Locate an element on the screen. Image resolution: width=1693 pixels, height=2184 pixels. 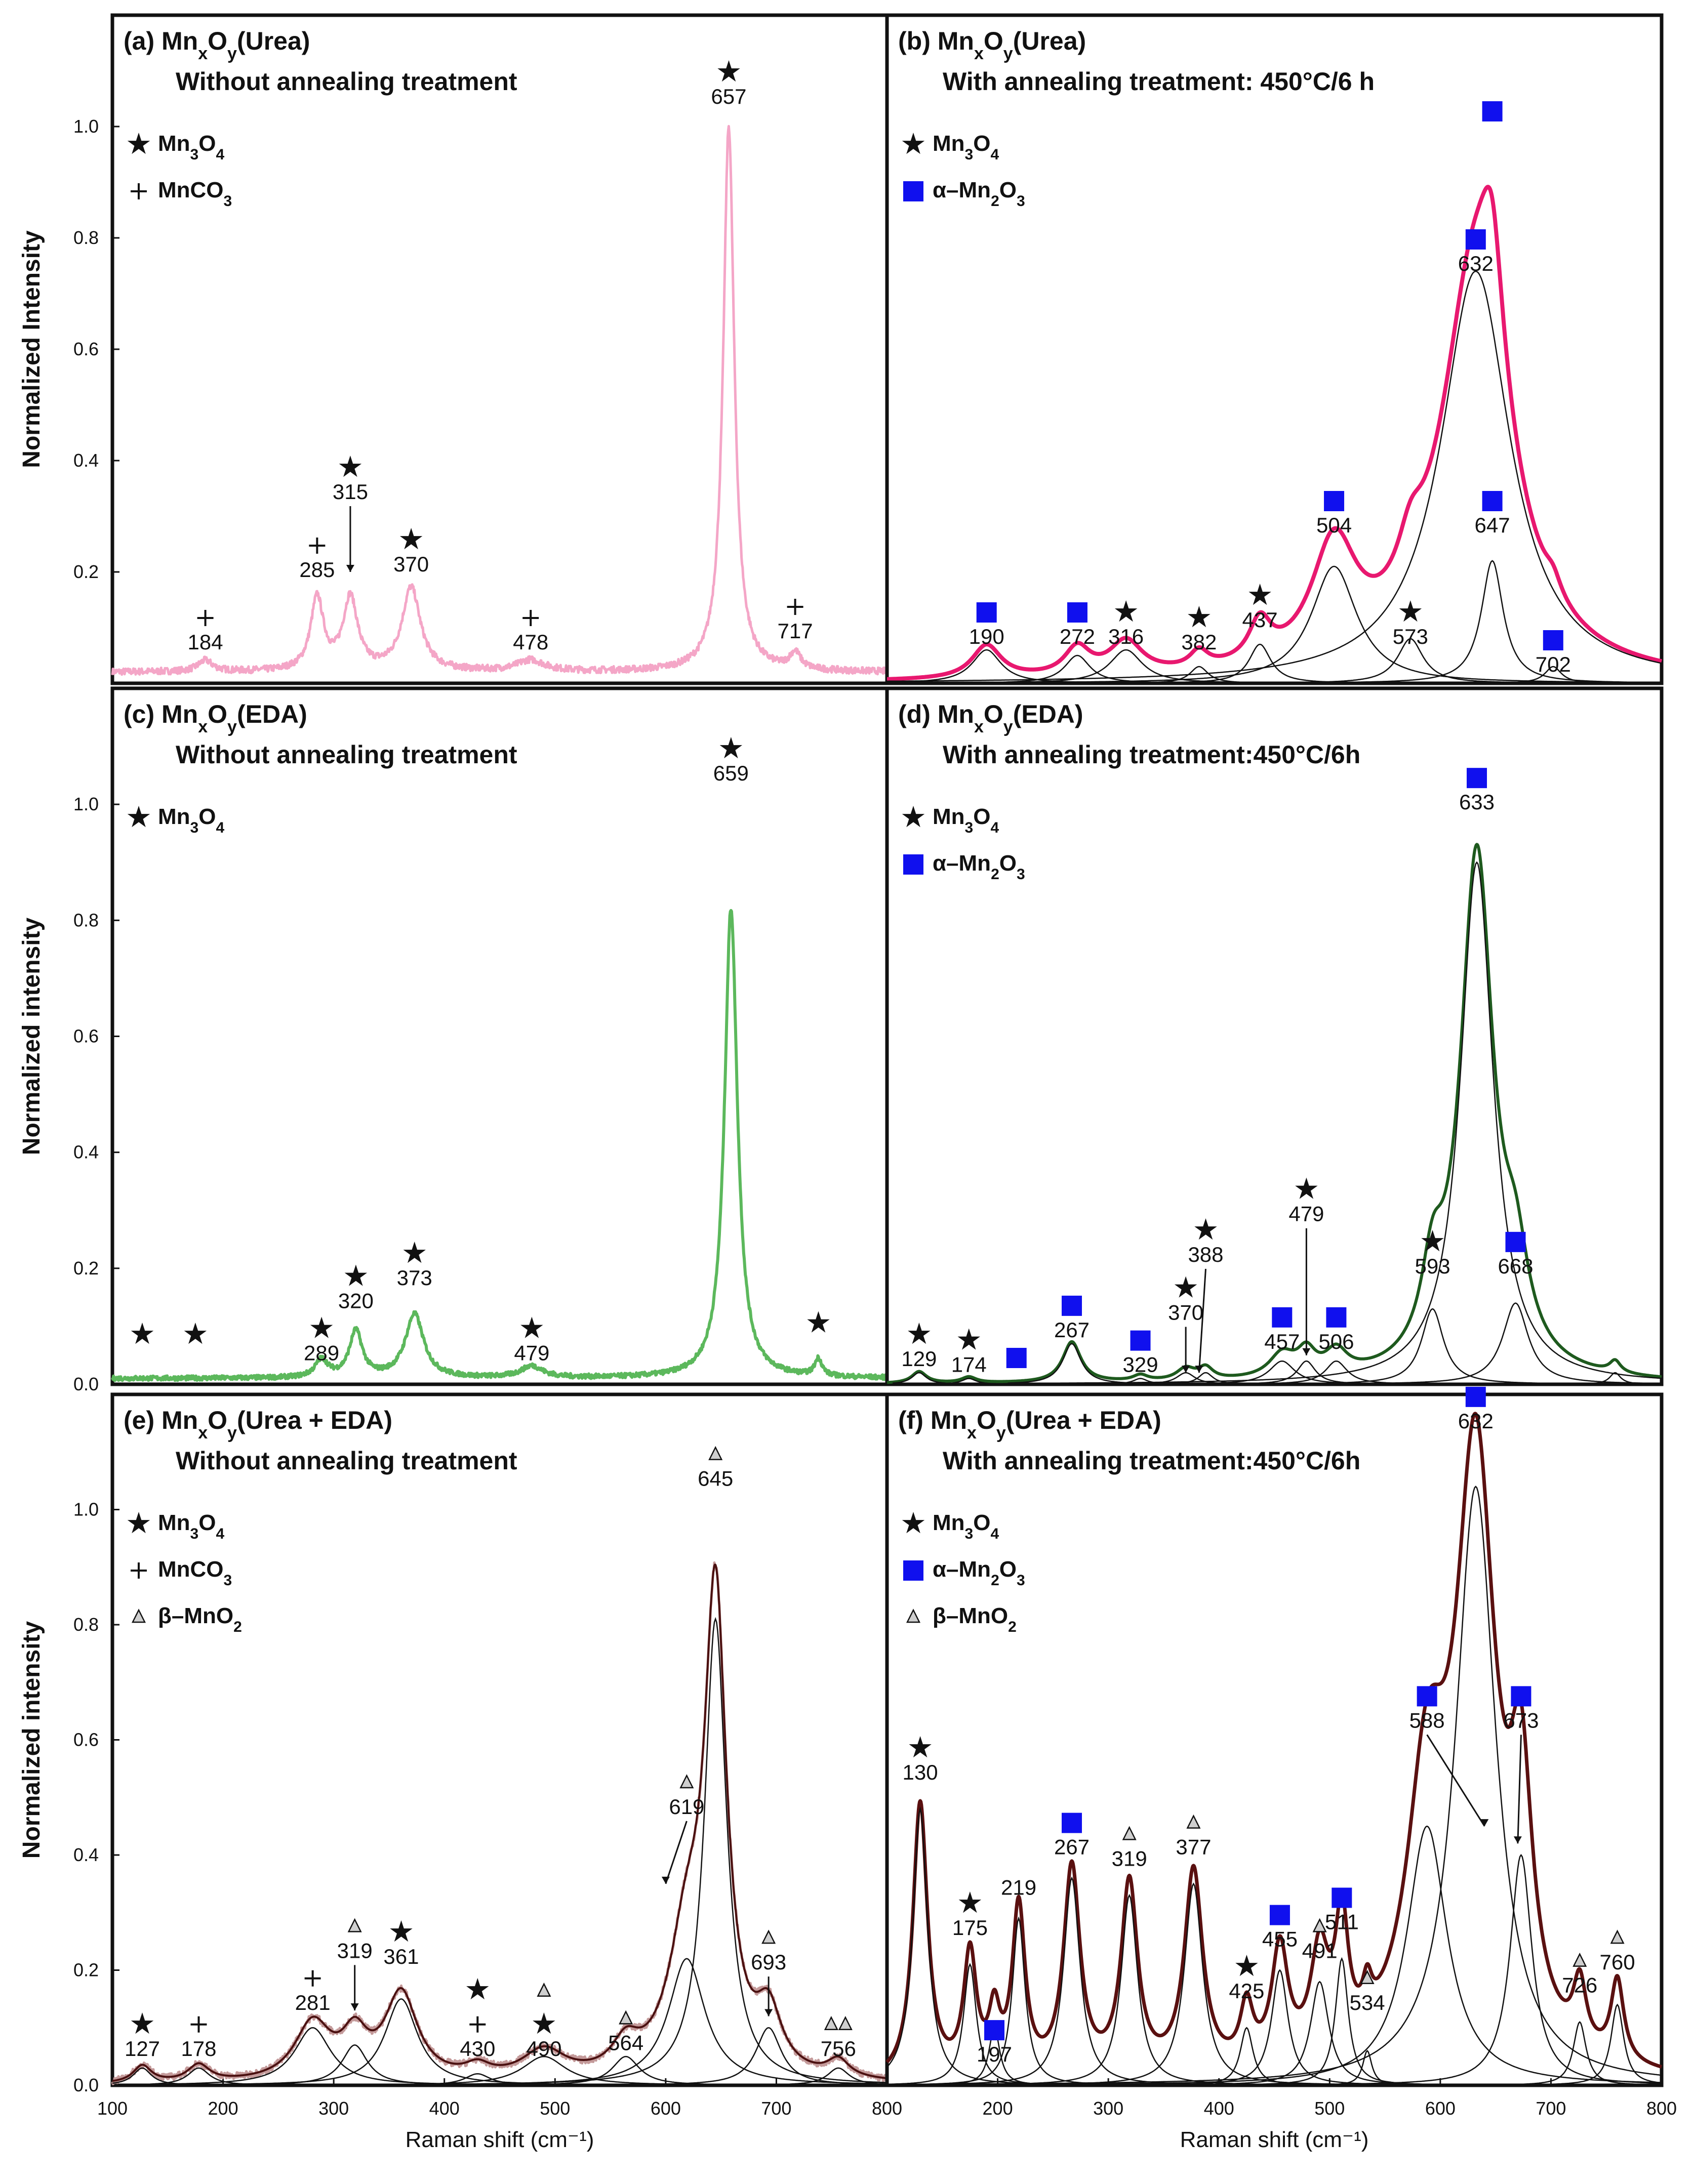
peak-annotation: 645 is located at coordinates (715, 1468).